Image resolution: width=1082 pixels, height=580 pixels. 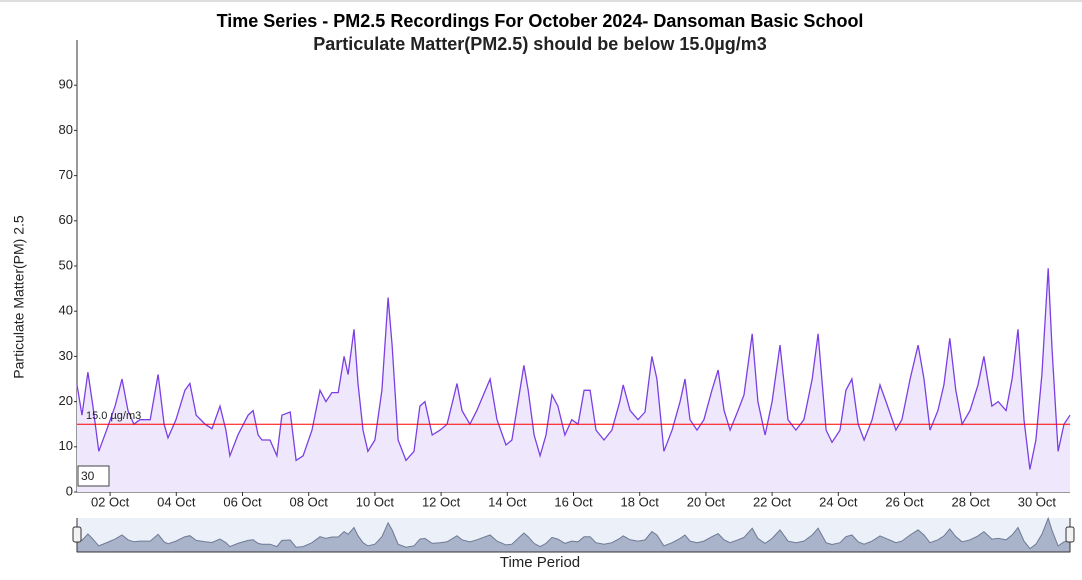 What do you see at coordinates (66, 400) in the screenshot?
I see `y-tick-label: 20` at bounding box center [66, 400].